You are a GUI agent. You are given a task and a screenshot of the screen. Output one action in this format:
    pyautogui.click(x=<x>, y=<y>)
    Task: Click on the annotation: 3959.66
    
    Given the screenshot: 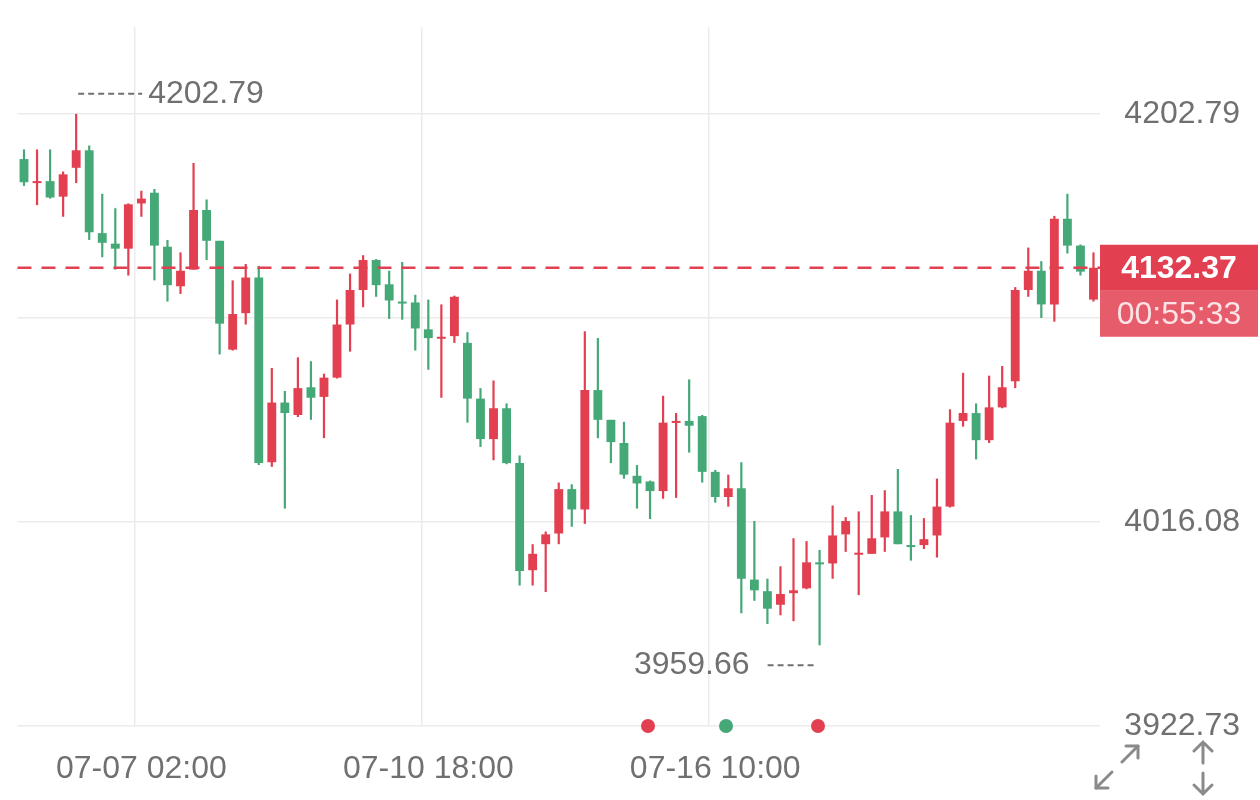 What is the action you would take?
    pyautogui.click(x=691, y=663)
    